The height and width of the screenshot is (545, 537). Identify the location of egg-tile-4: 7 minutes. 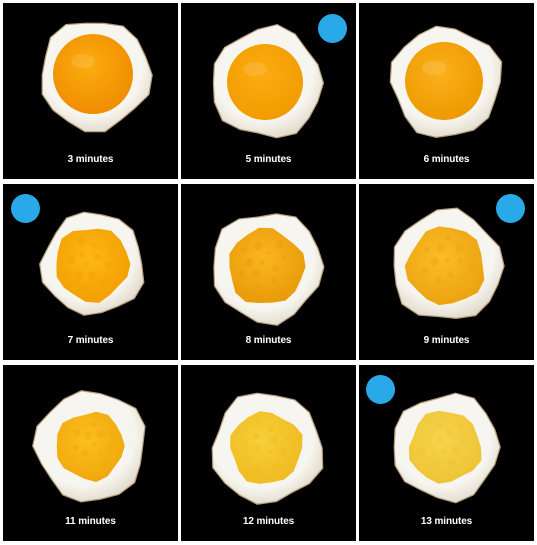
(90, 272).